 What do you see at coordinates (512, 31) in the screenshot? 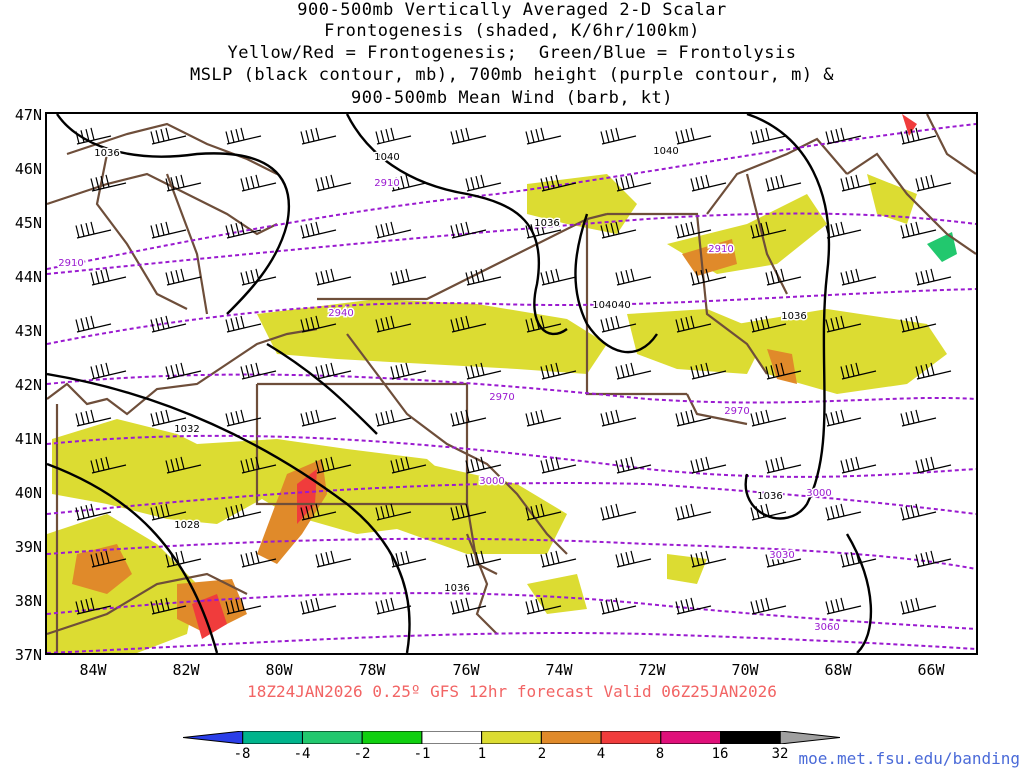
I see `title-line-2: Frontogenesis (shaded, K/6hr/100km)` at bounding box center [512, 31].